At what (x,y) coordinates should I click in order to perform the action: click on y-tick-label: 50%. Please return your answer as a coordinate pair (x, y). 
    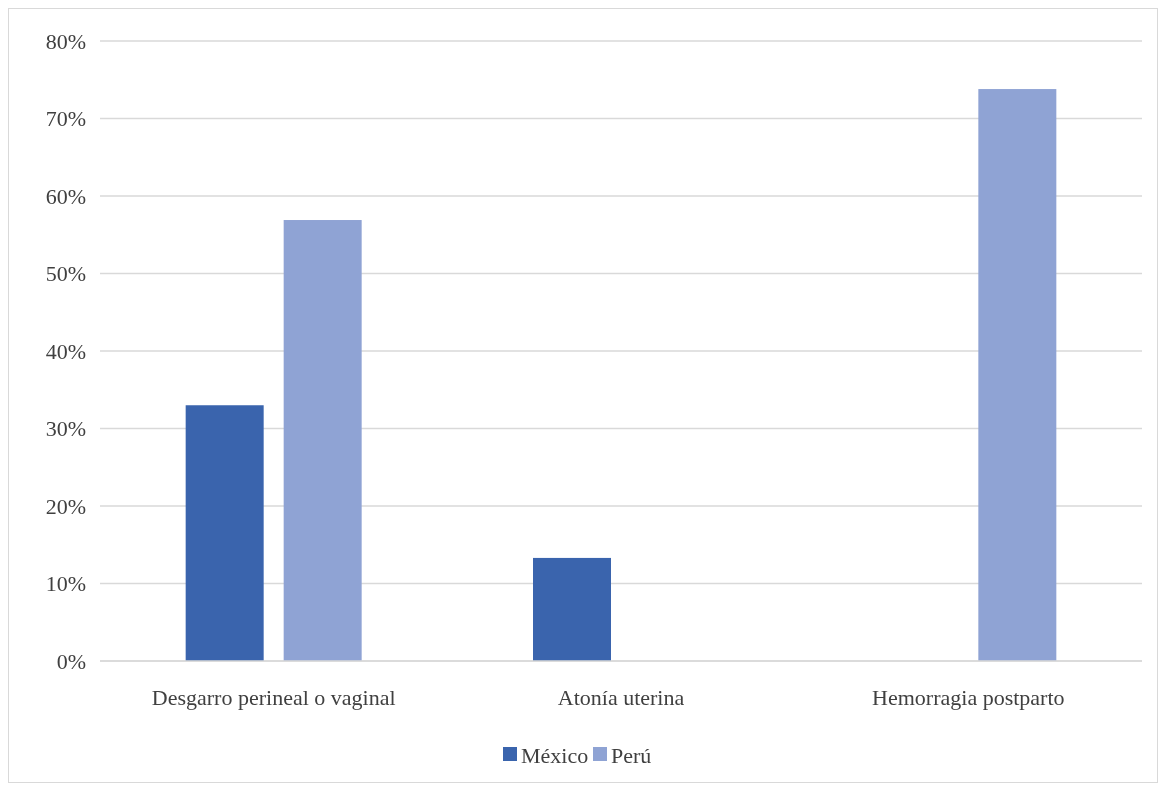
    Looking at the image, I should click on (65, 274).